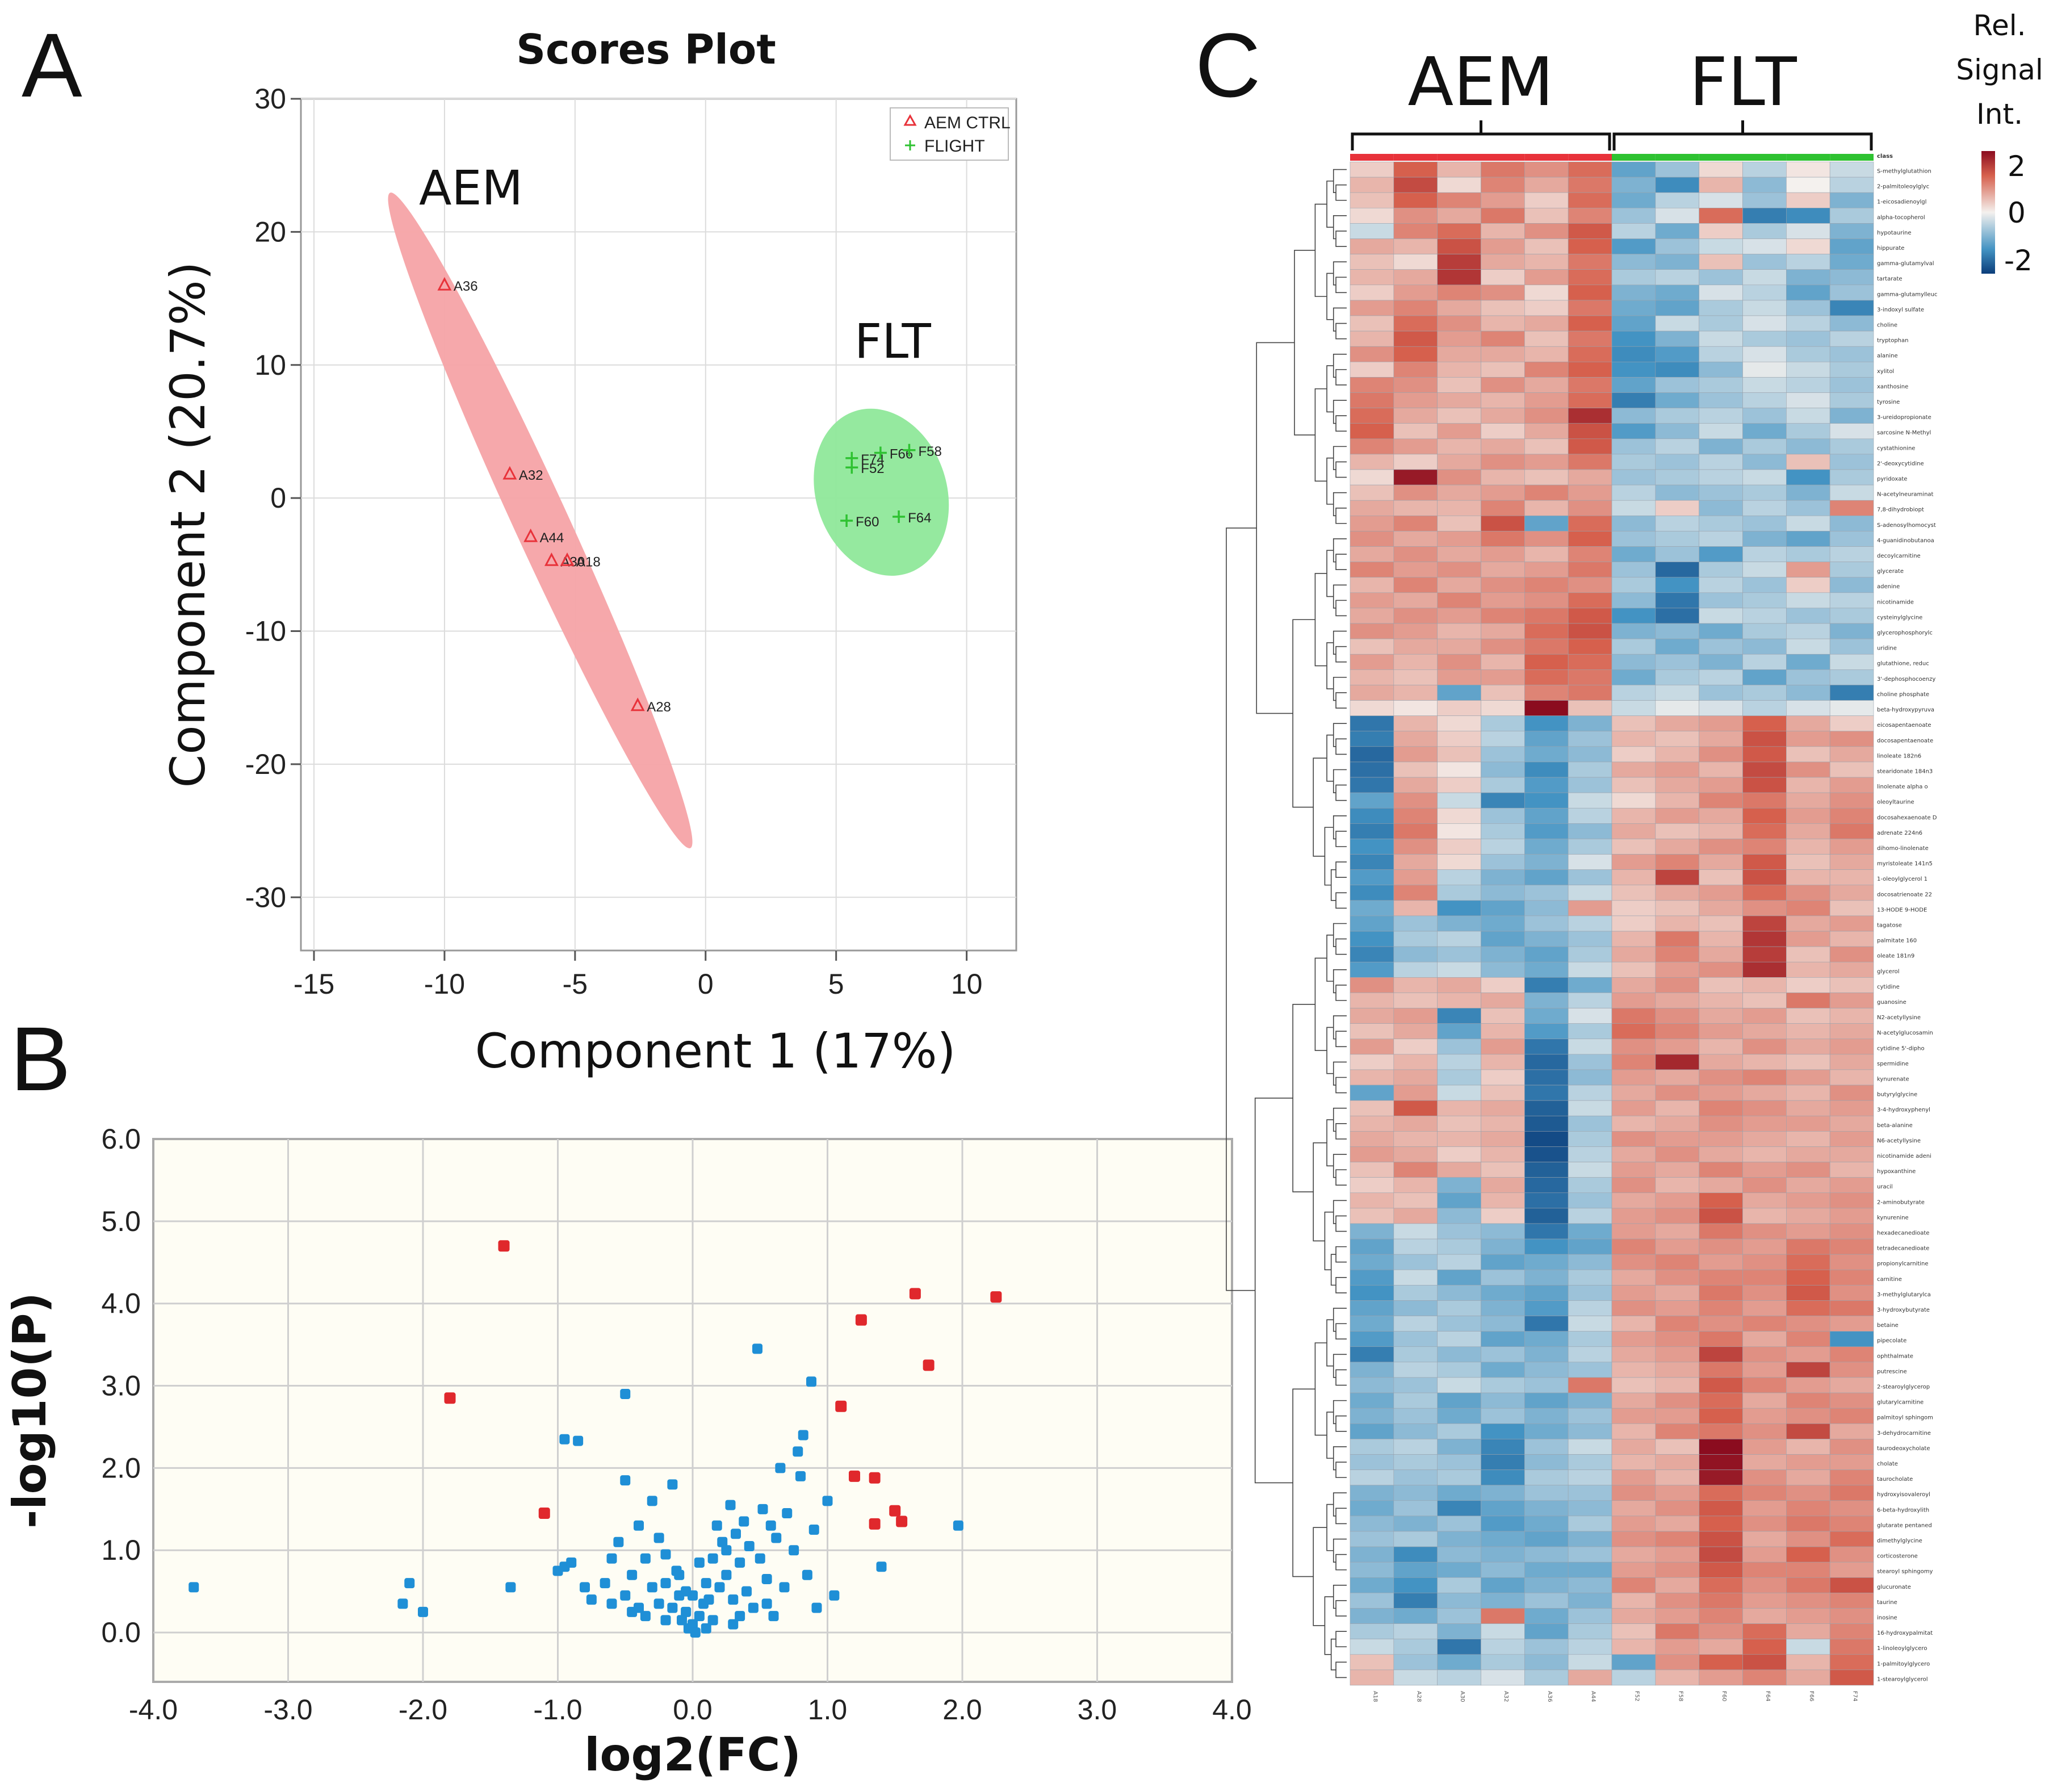 This screenshot has width=2049, height=1792. Describe the element at coordinates (1892, 387) in the screenshot. I see `heatmap-row-label: xanthosine` at that location.